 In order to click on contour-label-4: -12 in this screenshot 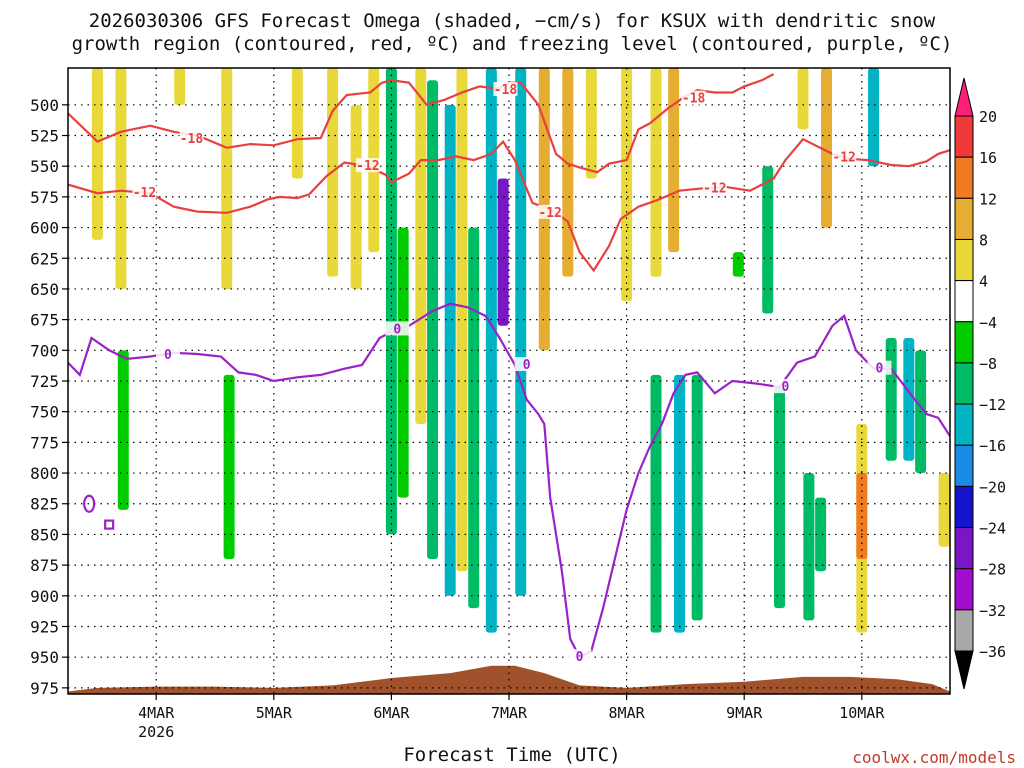, I will do `click(367, 166)`.